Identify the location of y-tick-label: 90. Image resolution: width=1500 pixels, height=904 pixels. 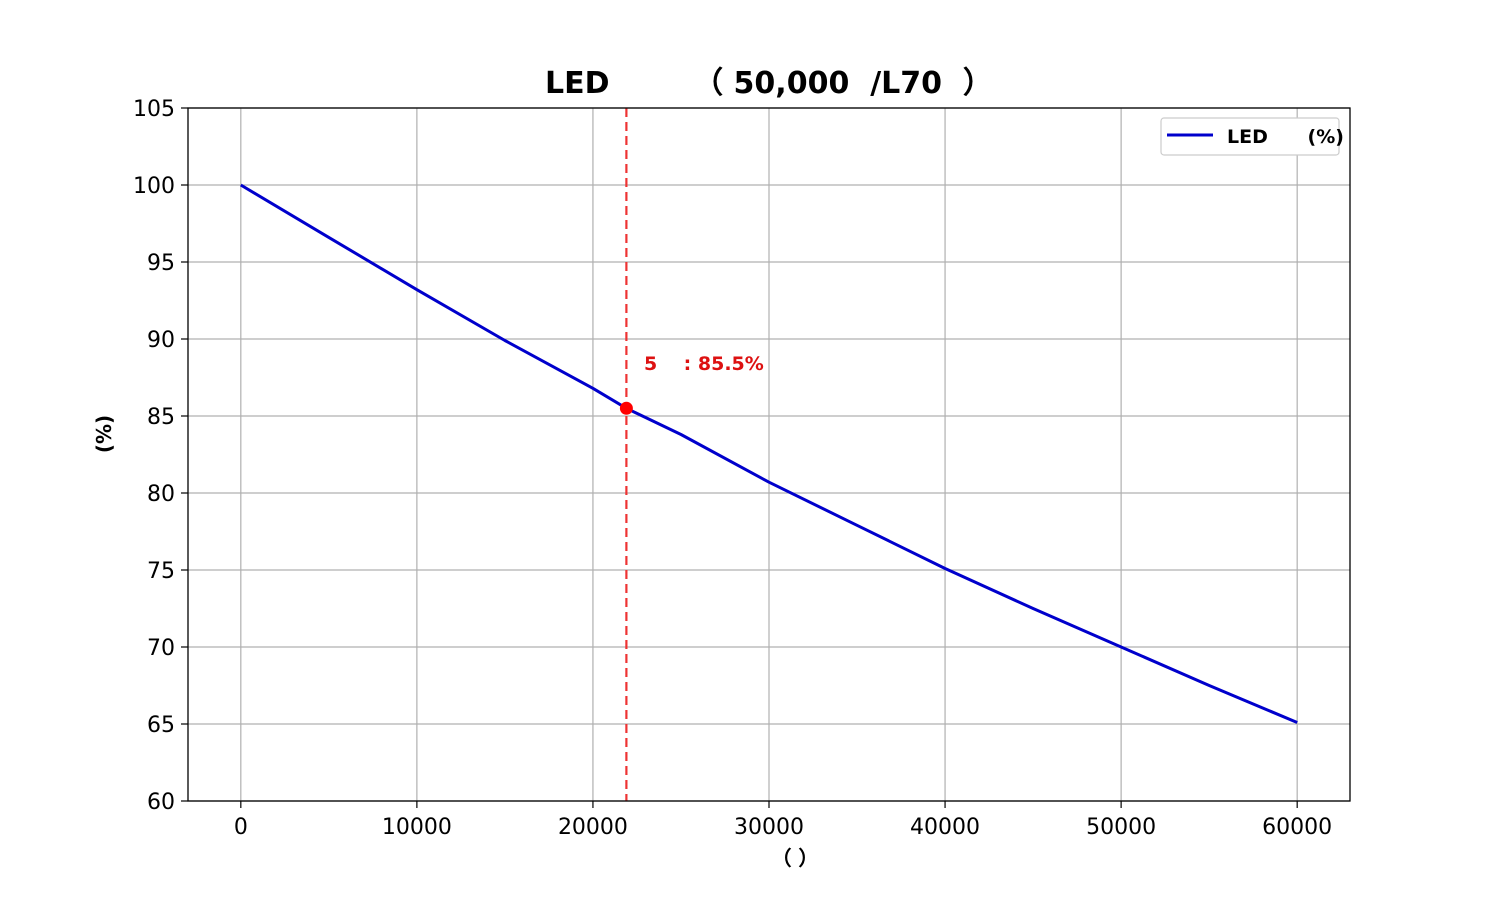
(161, 340).